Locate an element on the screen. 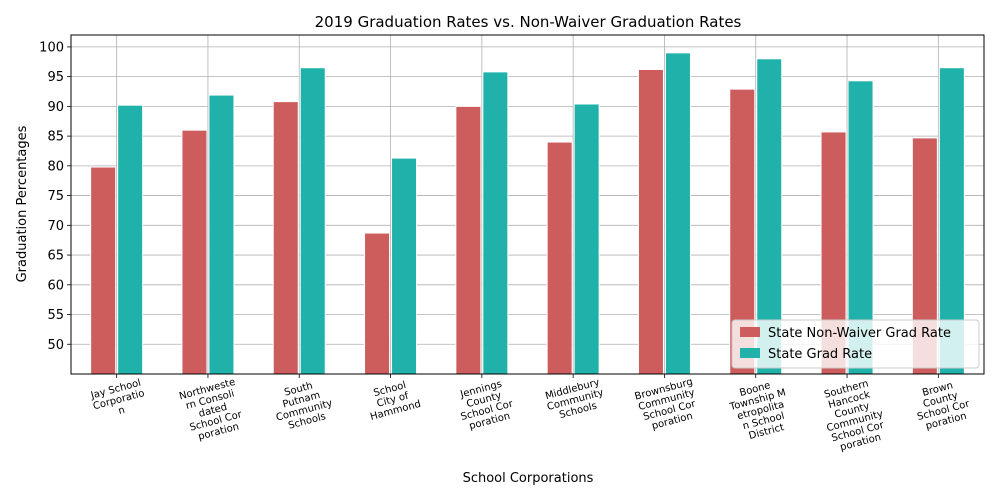 The width and height of the screenshot is (1000, 500). x-tick-label: Jay SchoolCorporation is located at coordinates (119, 400).